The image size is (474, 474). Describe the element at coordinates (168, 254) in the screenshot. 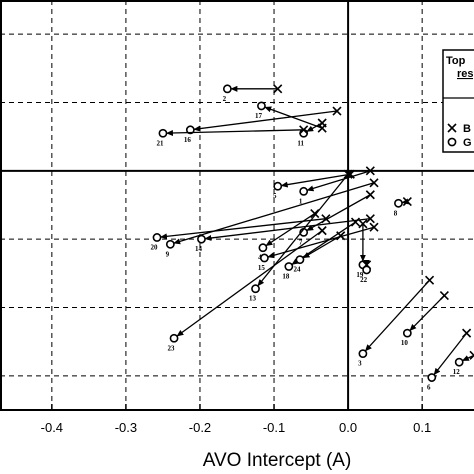

I see `point-label: 9` at that location.